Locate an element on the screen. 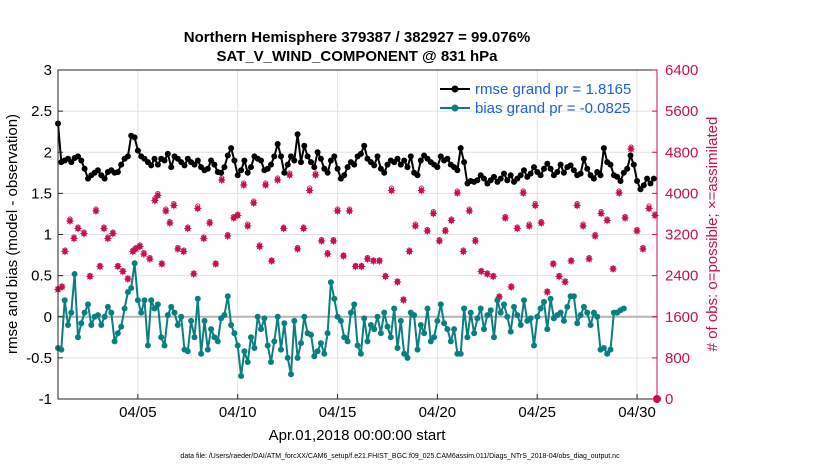  y-right-tick-label: 2400 is located at coordinates (681, 276).